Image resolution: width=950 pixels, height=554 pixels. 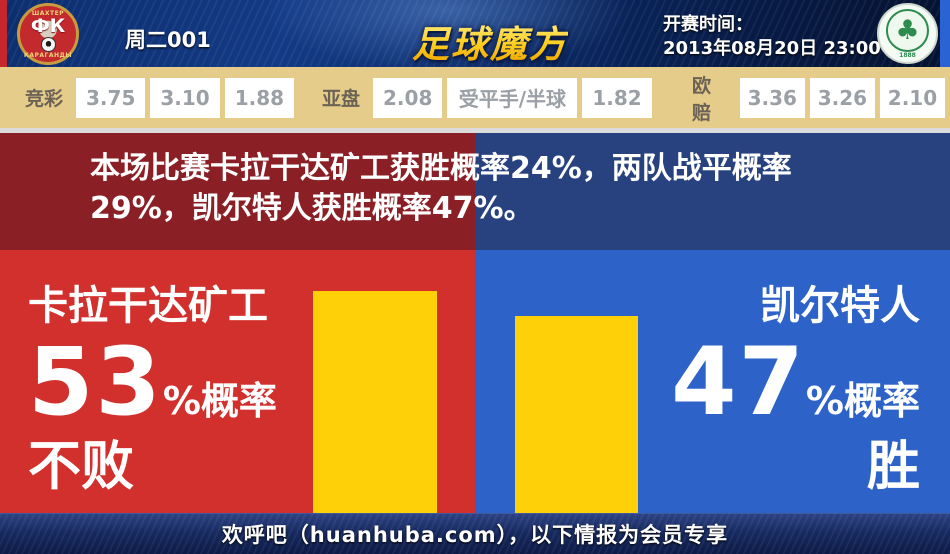 What do you see at coordinates (772, 48) in the screenshot?
I see `kickoff-time: 2013年08月20日 23:00` at bounding box center [772, 48].